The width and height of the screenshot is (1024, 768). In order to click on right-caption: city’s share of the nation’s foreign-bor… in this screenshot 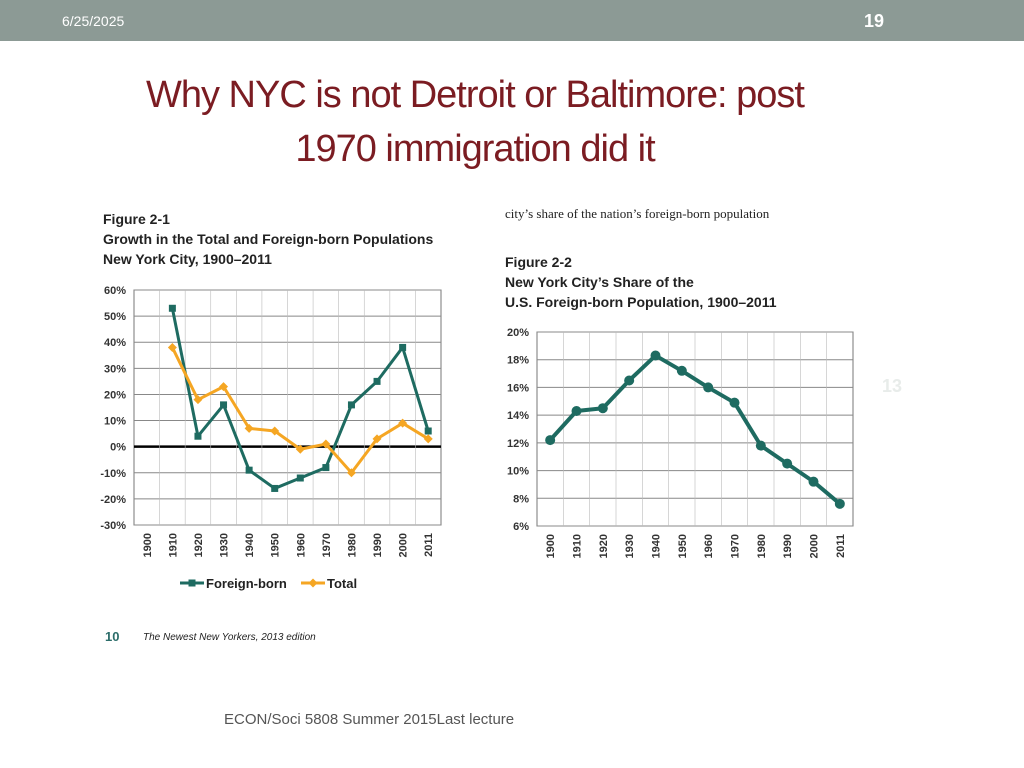, I will do `click(637, 213)`.